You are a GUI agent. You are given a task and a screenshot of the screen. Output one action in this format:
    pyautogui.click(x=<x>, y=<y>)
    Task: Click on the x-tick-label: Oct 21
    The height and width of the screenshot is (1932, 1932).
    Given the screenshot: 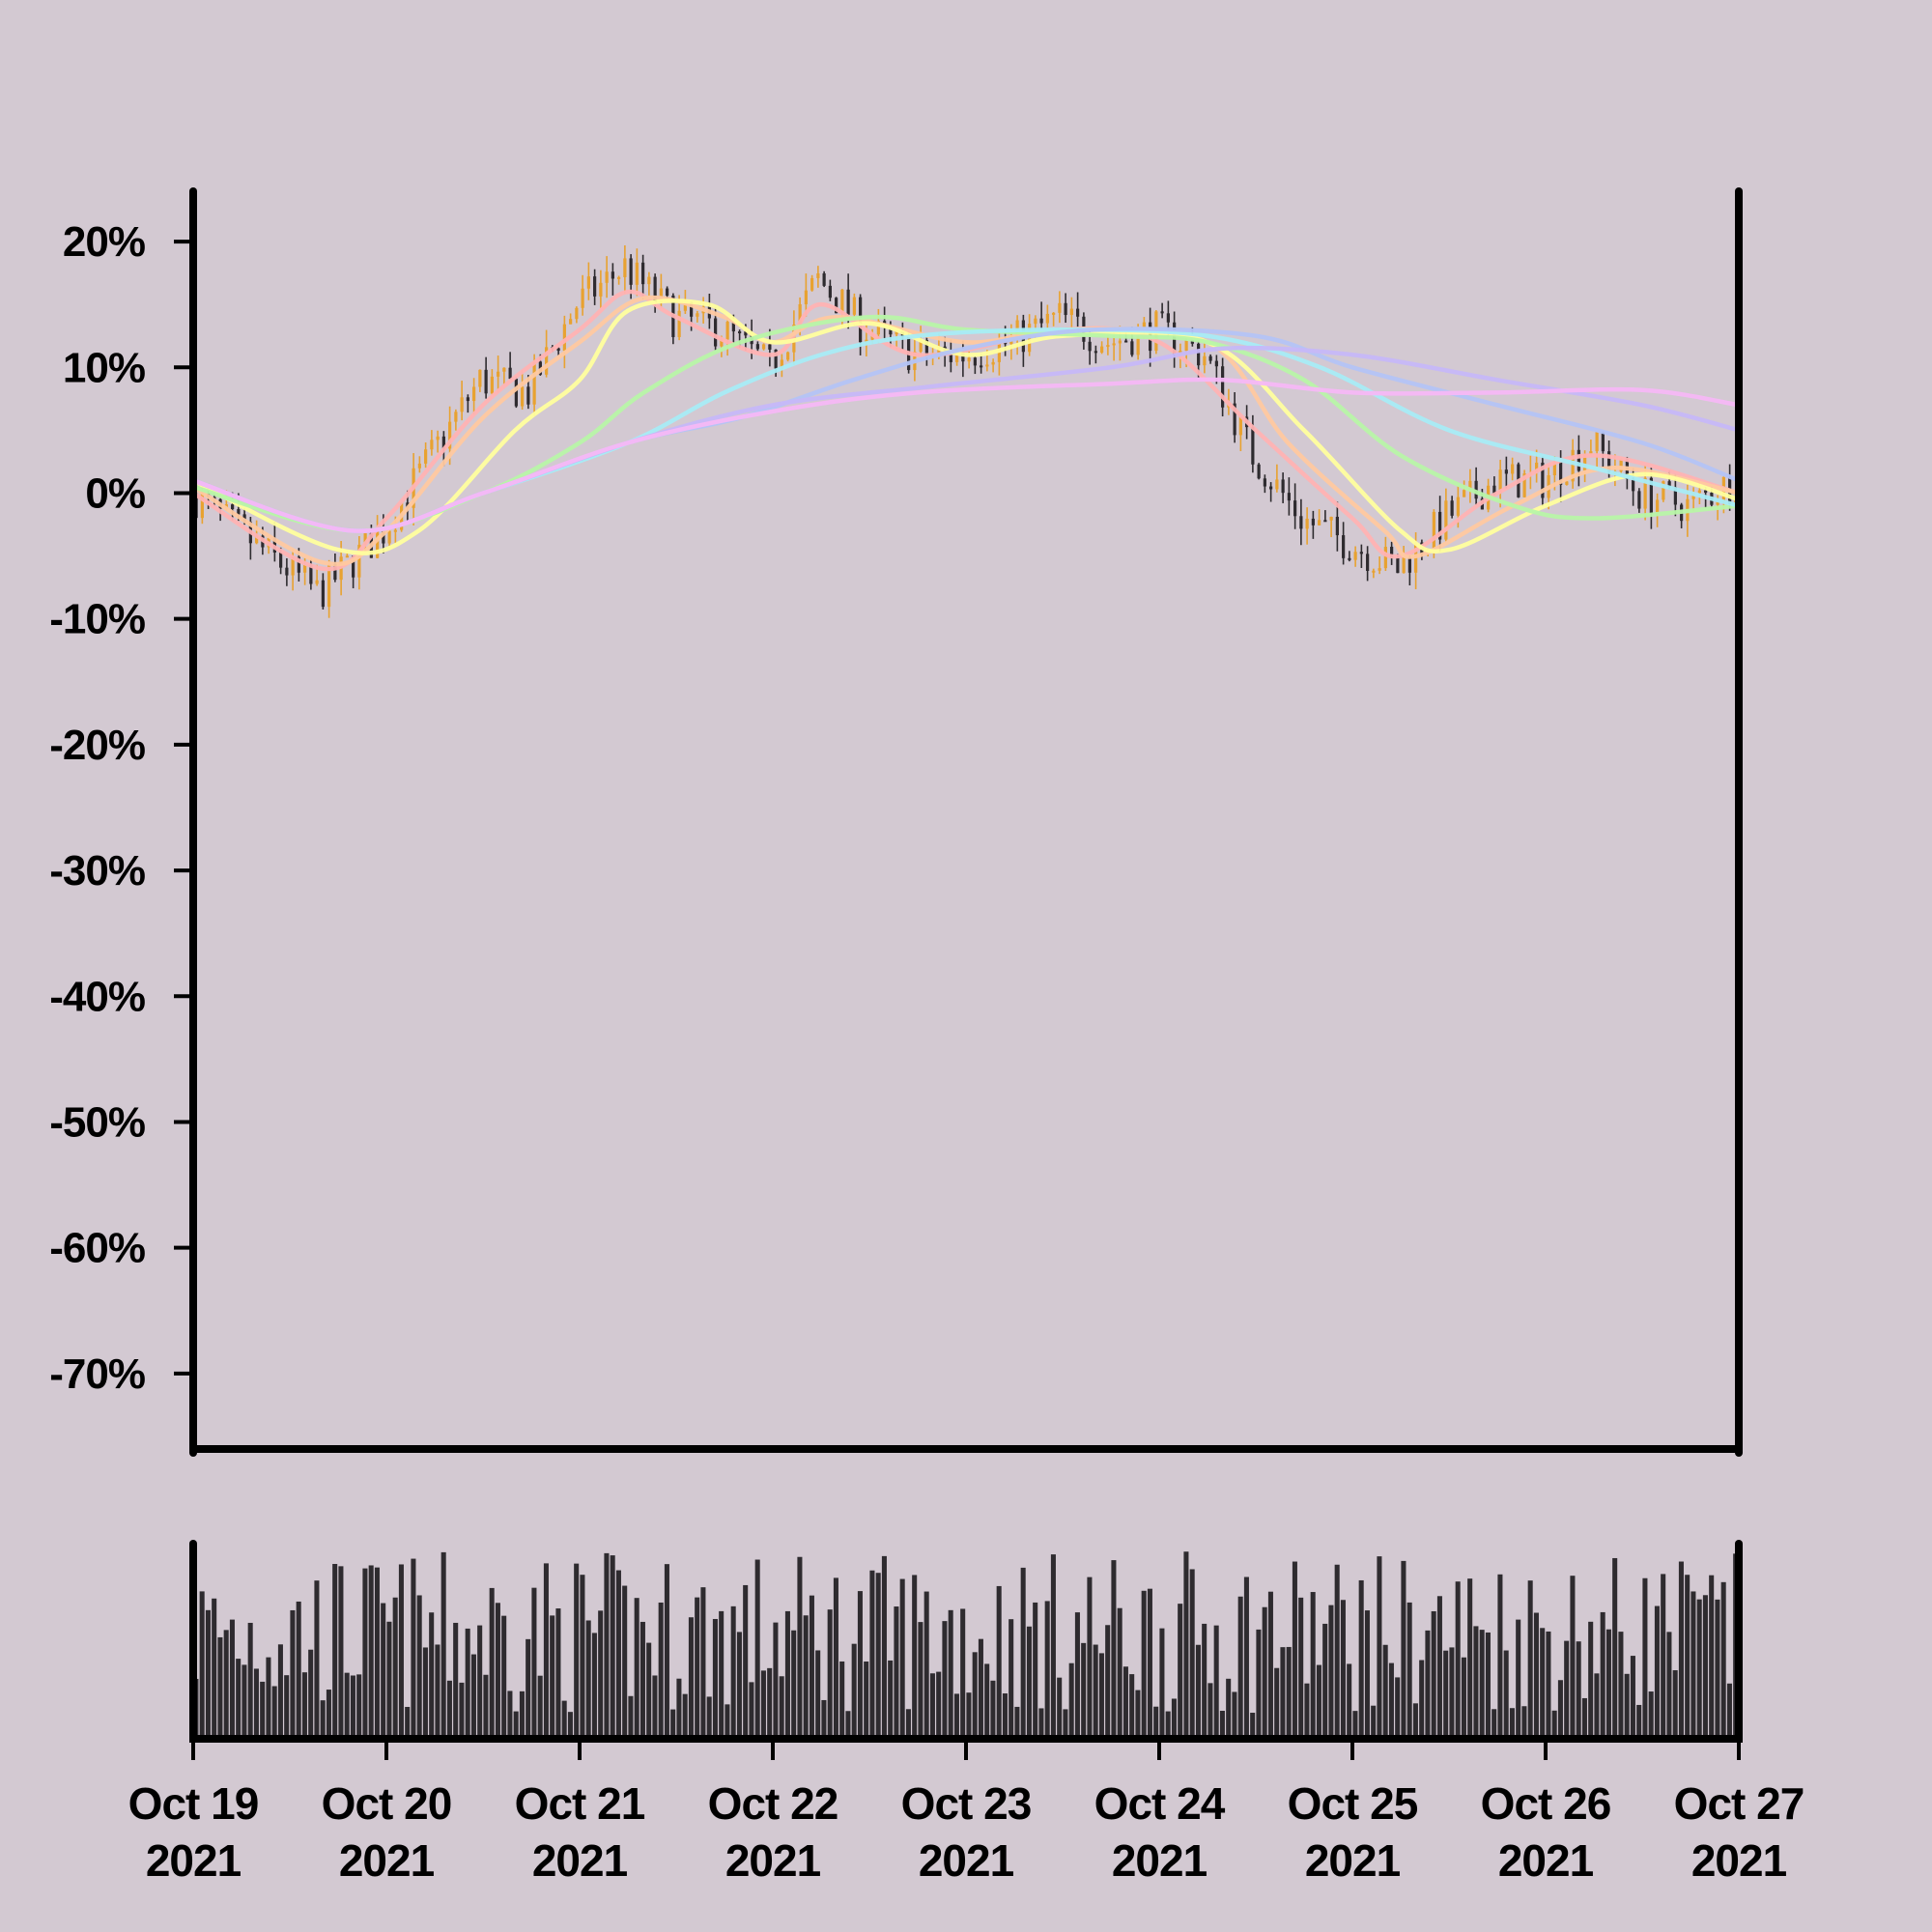 What is the action you would take?
    pyautogui.click(x=580, y=1803)
    